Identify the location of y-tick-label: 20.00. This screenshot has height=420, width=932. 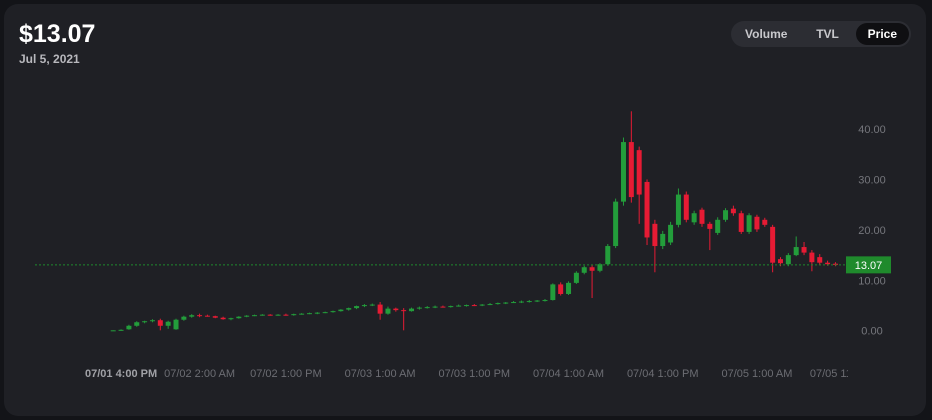
(872, 231).